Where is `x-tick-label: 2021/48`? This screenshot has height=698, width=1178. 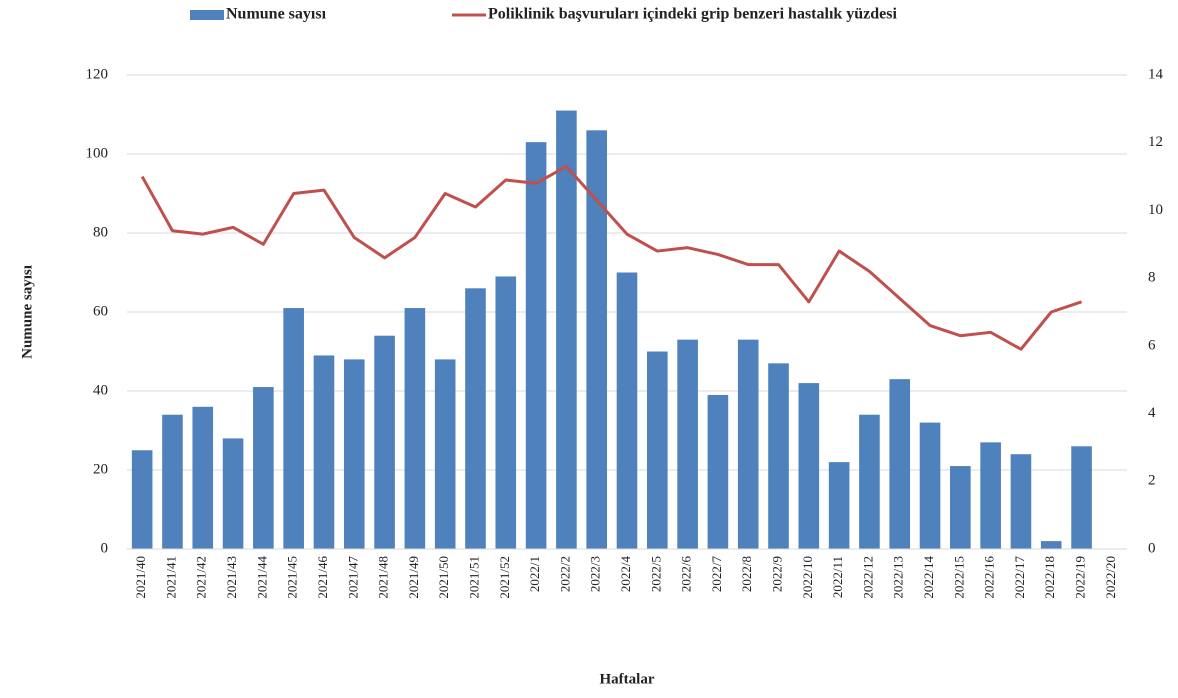 x-tick-label: 2021/48 is located at coordinates (383, 577).